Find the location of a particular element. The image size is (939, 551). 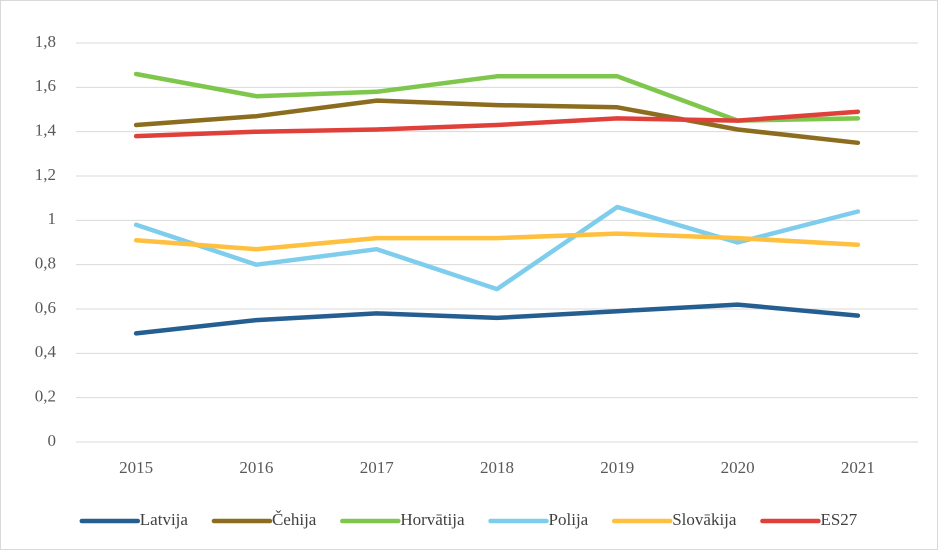

y-tick-label: 1 is located at coordinates (52, 218).